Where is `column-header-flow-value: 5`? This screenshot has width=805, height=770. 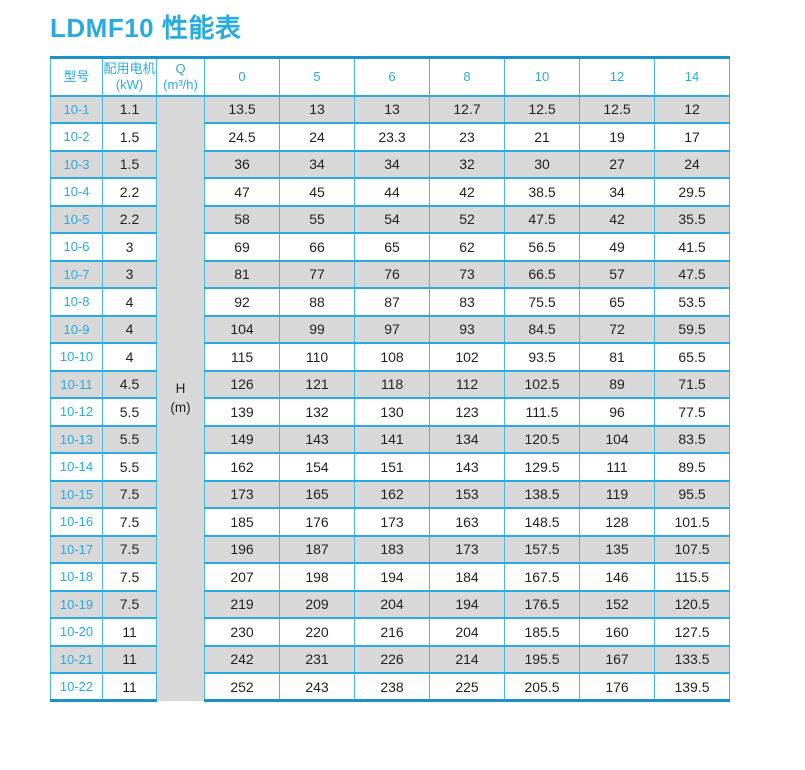
column-header-flow-value: 5 is located at coordinates (317, 76).